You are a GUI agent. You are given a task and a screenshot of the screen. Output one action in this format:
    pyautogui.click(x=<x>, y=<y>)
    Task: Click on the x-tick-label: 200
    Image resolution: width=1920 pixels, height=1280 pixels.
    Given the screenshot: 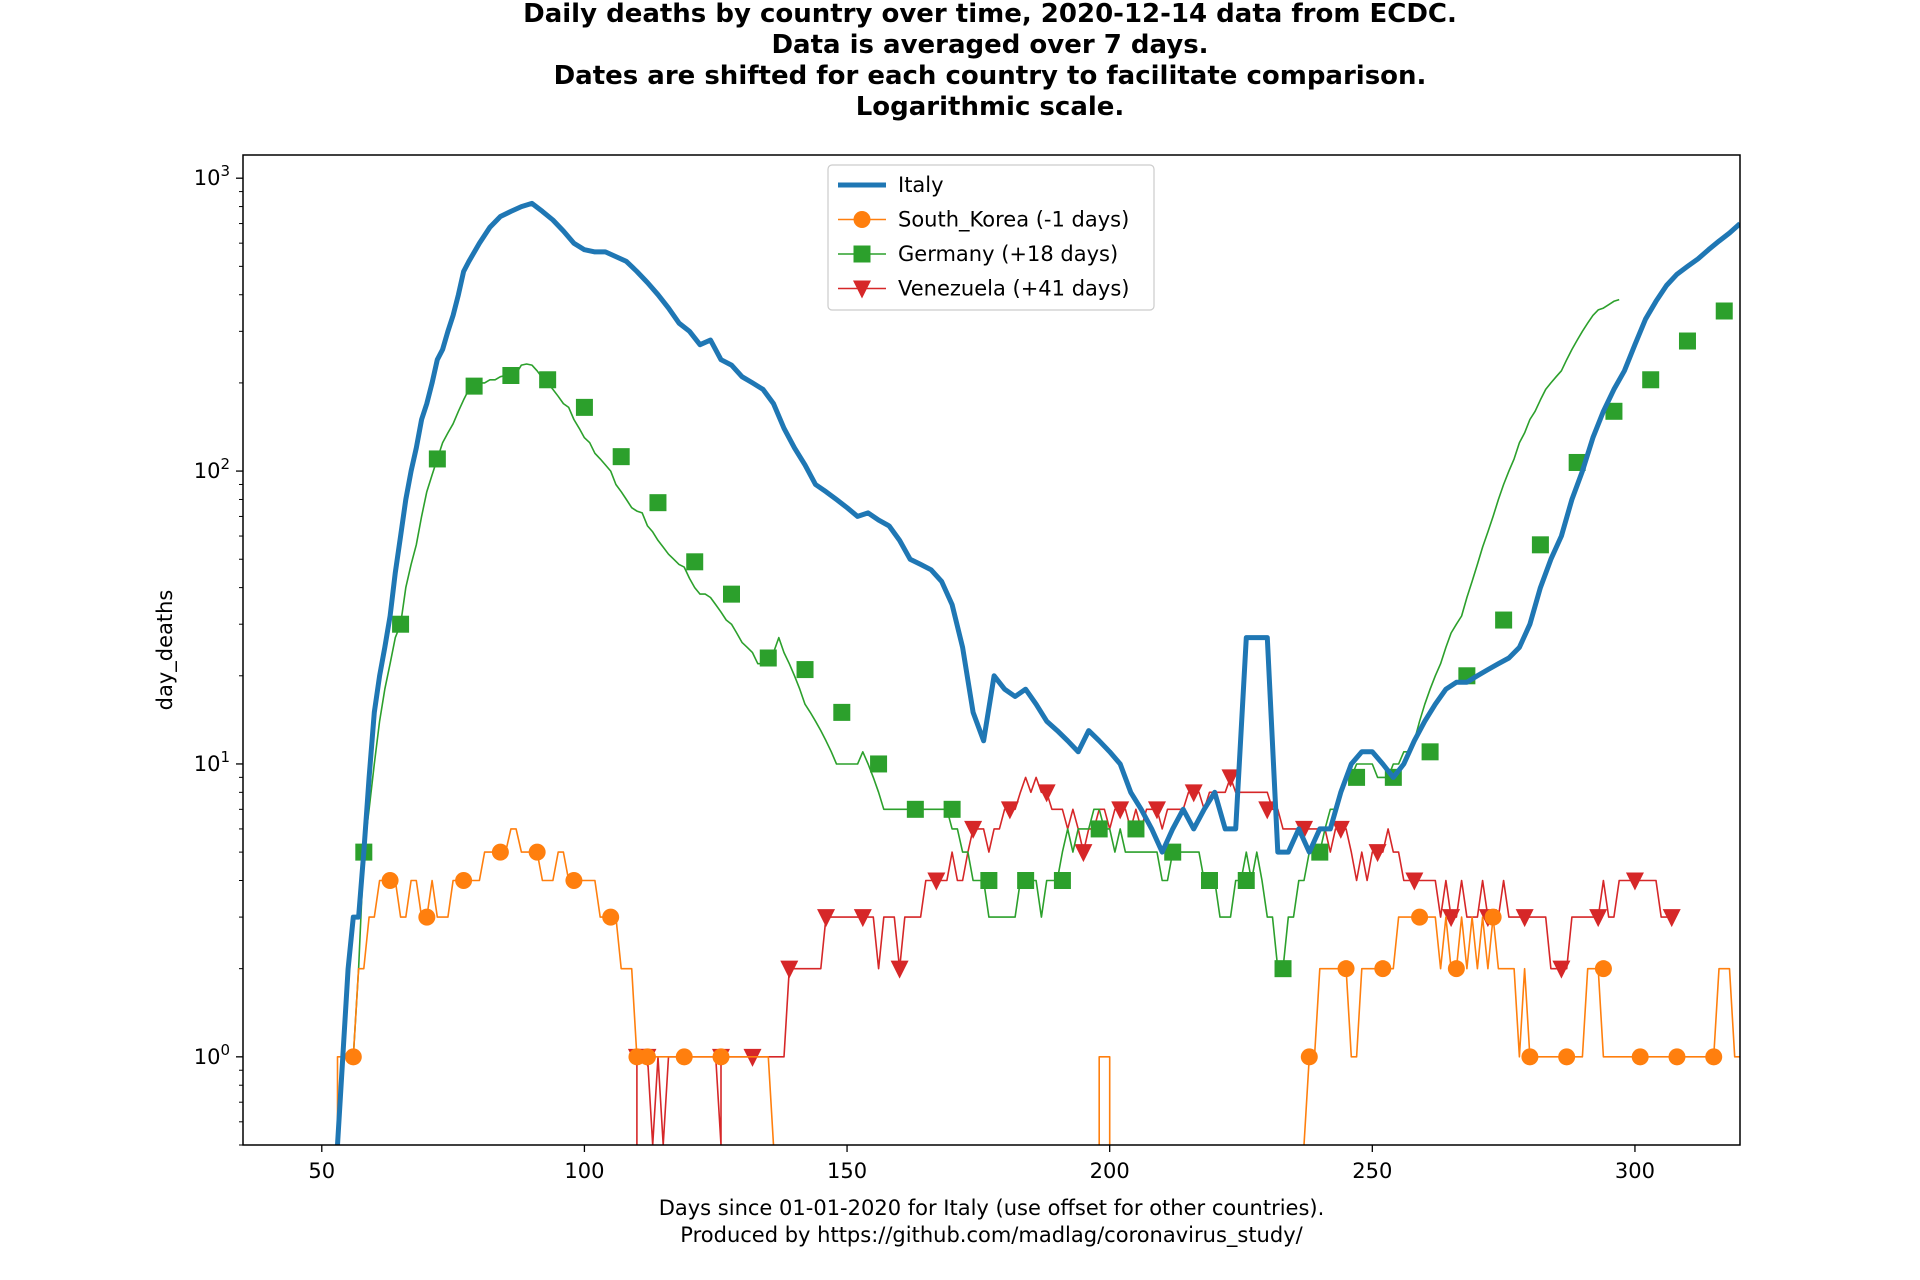 What is the action you would take?
    pyautogui.click(x=1110, y=1171)
    